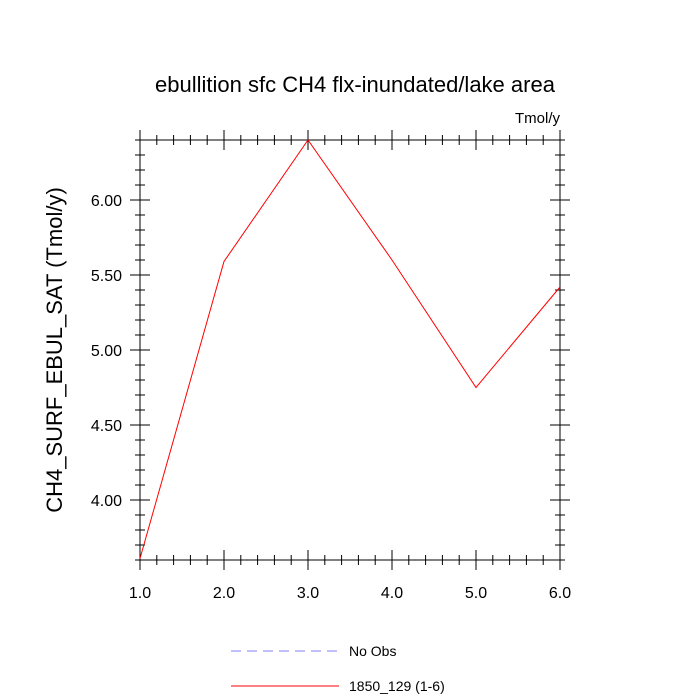  Describe the element at coordinates (308, 593) in the screenshot. I see `x-tick-label: 3.0` at that location.